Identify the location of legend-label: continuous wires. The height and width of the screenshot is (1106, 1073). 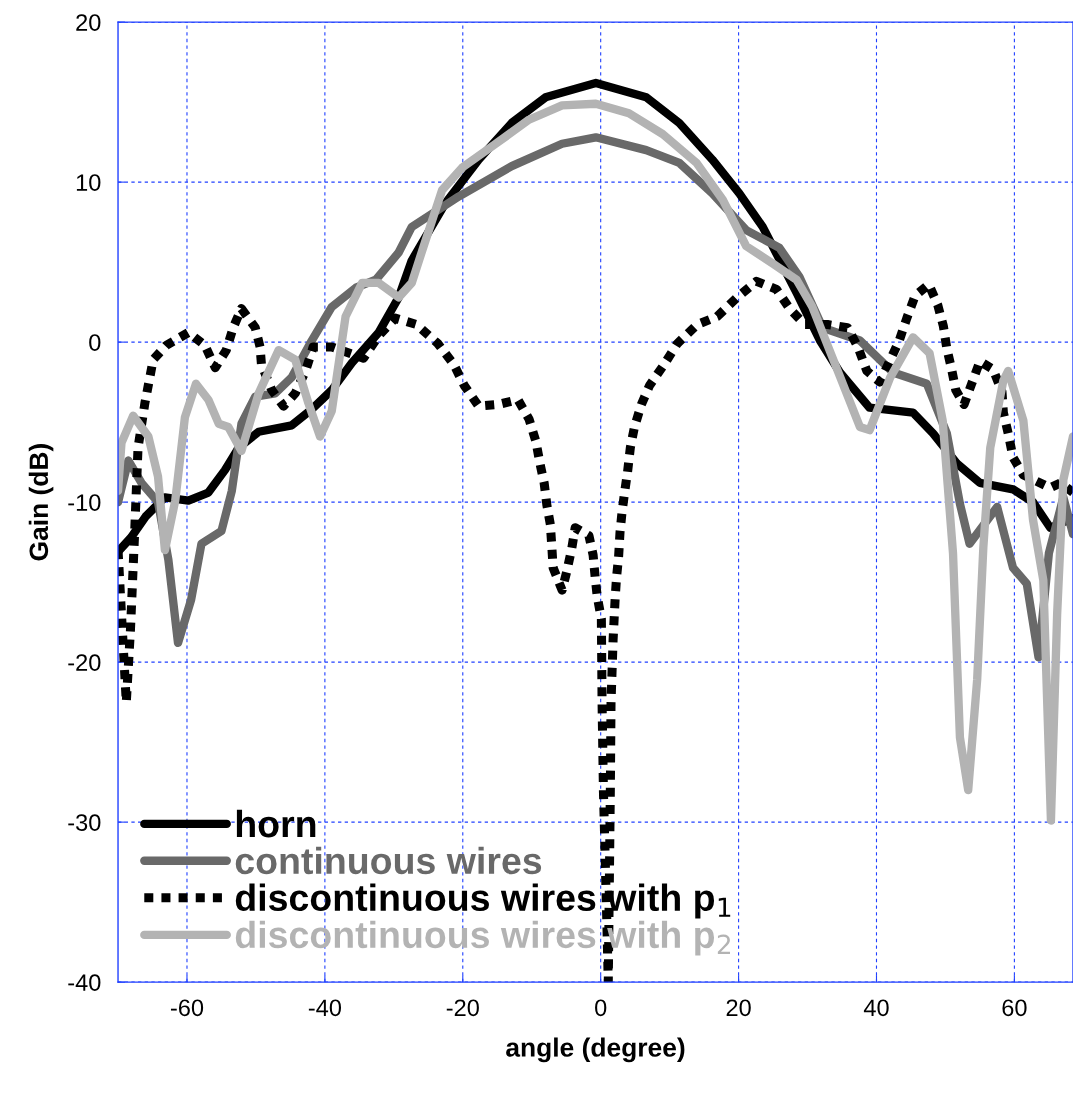
(388, 860).